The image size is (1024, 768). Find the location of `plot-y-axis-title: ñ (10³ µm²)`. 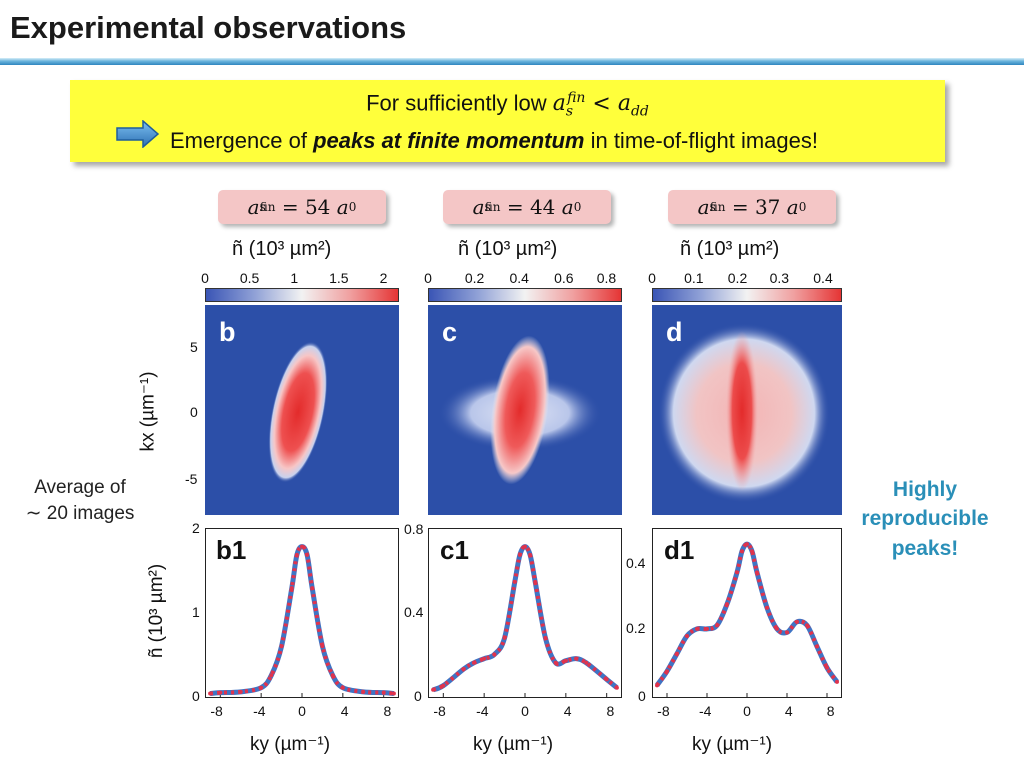

plot-y-axis-title: ñ (10³ µm²) is located at coordinates (157, 611).